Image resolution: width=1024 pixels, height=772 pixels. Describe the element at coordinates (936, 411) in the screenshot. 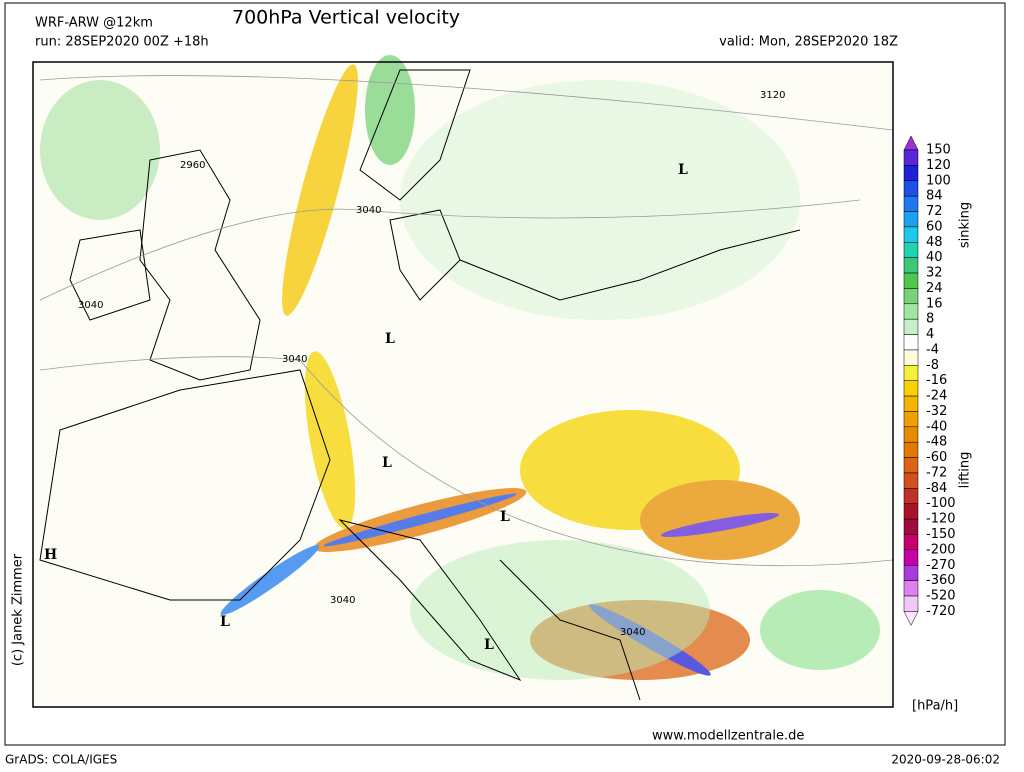

I see `colorbar-label: -32` at that location.